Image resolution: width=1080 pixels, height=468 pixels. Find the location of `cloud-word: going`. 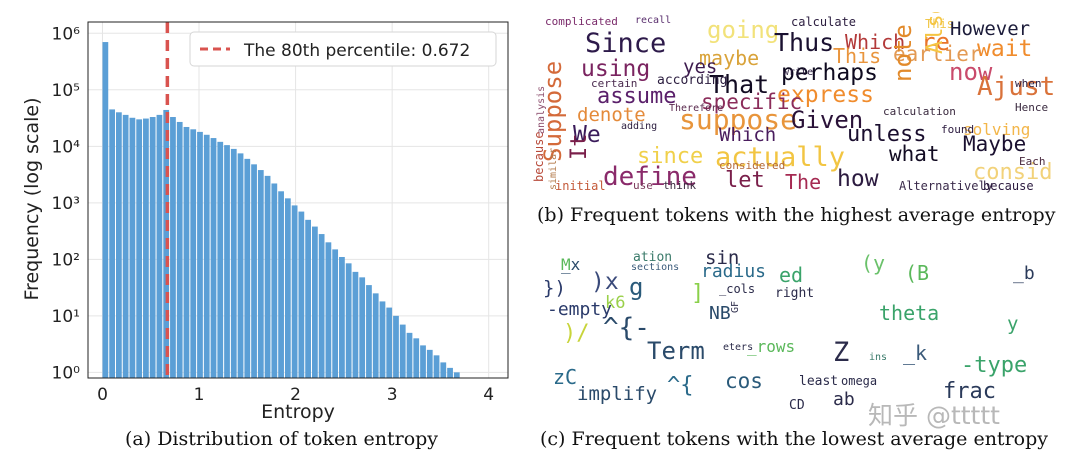

cloud-word: going is located at coordinates (743, 30).